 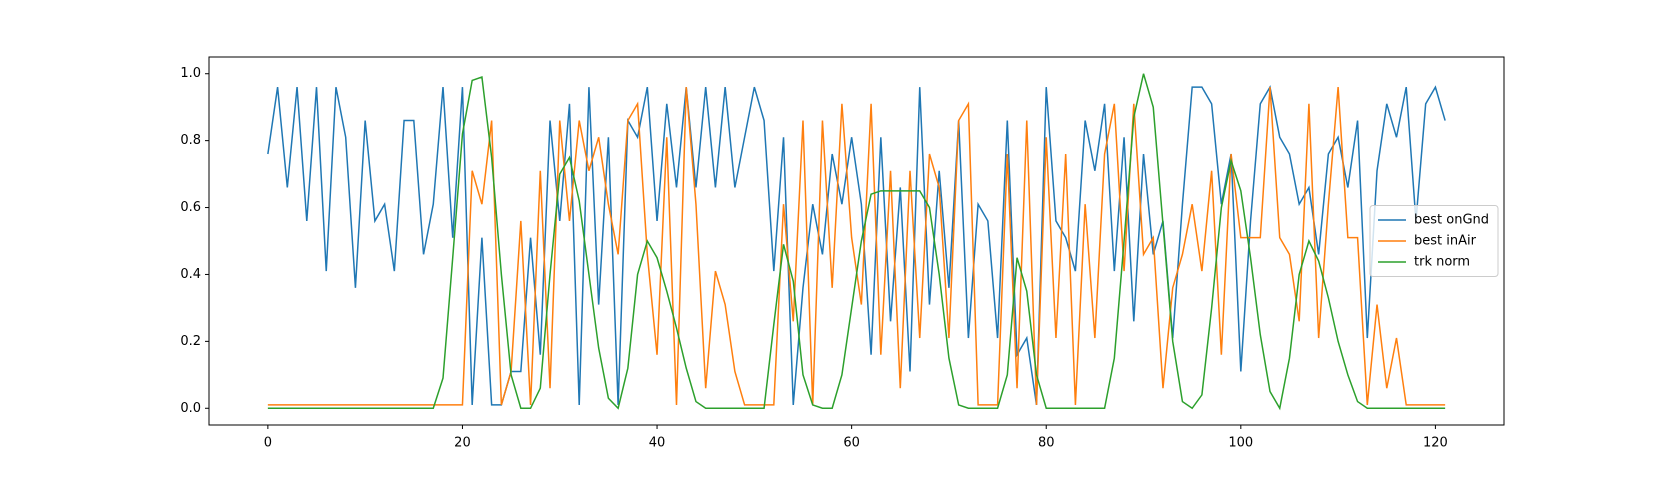 I want to click on y-tick-label: 0.8, so click(x=190, y=140).